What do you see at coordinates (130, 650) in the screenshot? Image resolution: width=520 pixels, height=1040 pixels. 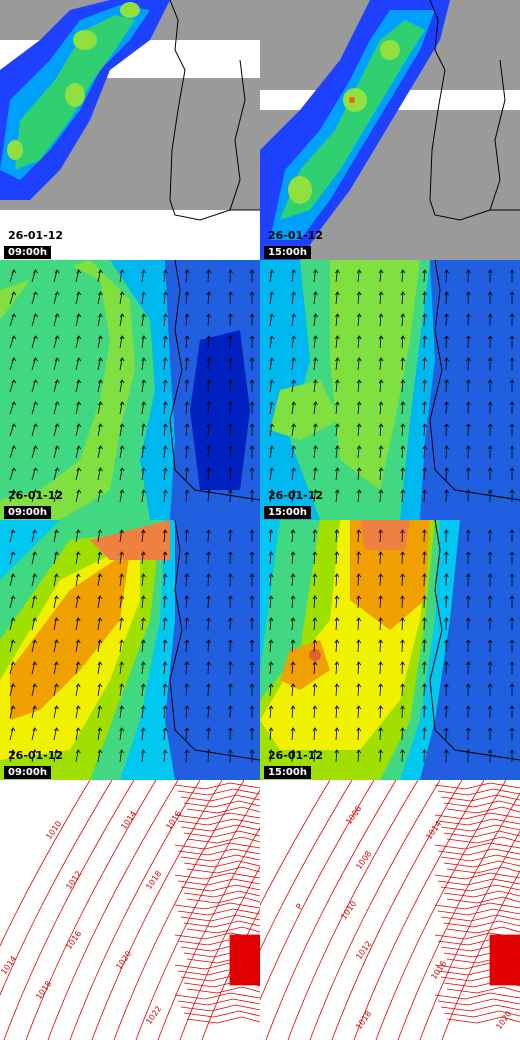 I see `wave-map-0900-image` at bounding box center [130, 650].